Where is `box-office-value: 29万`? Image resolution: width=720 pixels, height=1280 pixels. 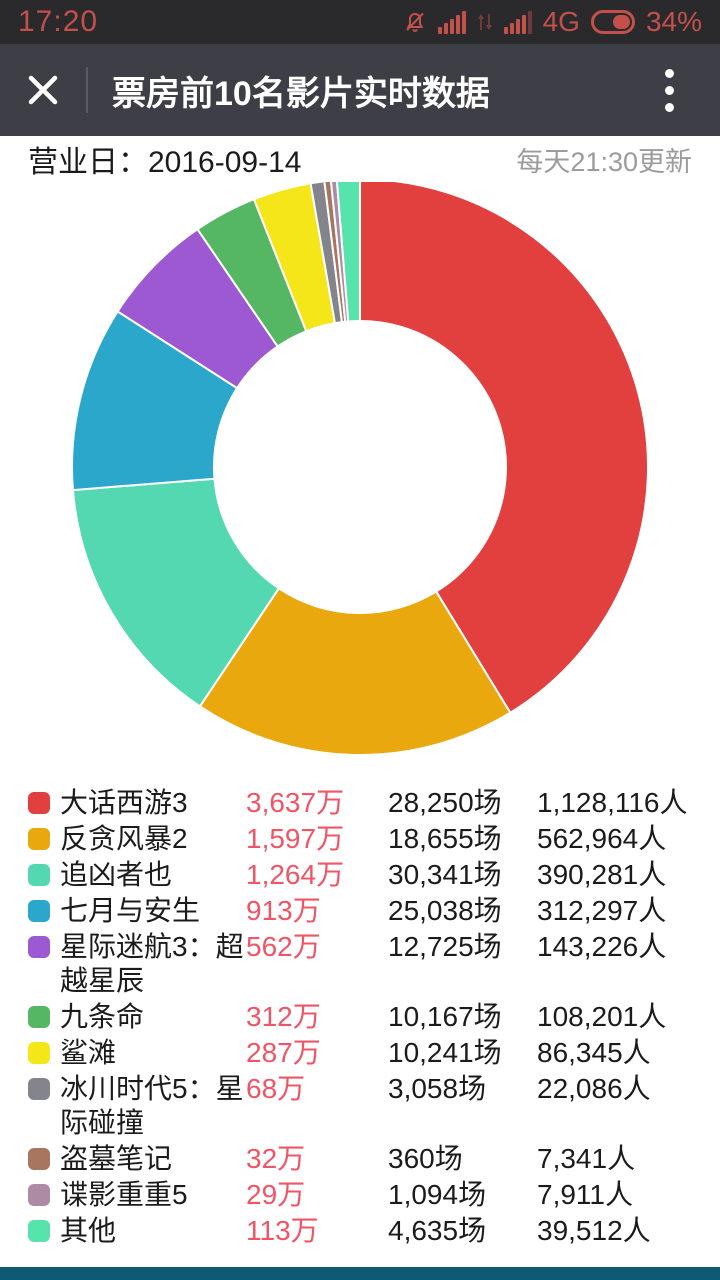 box-office-value: 29万 is located at coordinates (276, 1194).